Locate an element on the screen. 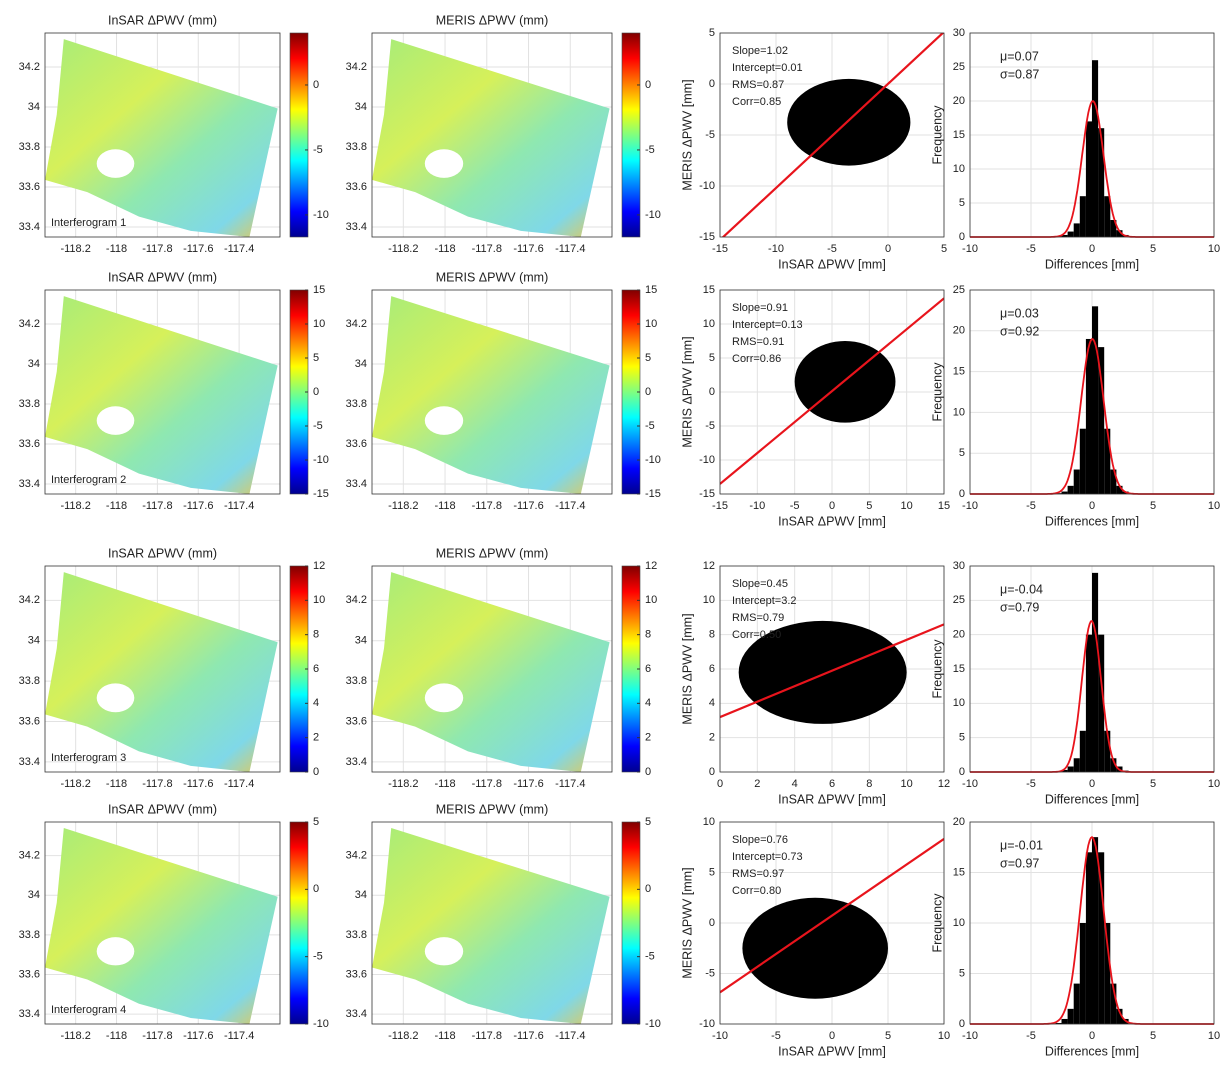 This screenshot has width=1221, height=1072. colorbar-tick-label: 2 is located at coordinates (648, 738).